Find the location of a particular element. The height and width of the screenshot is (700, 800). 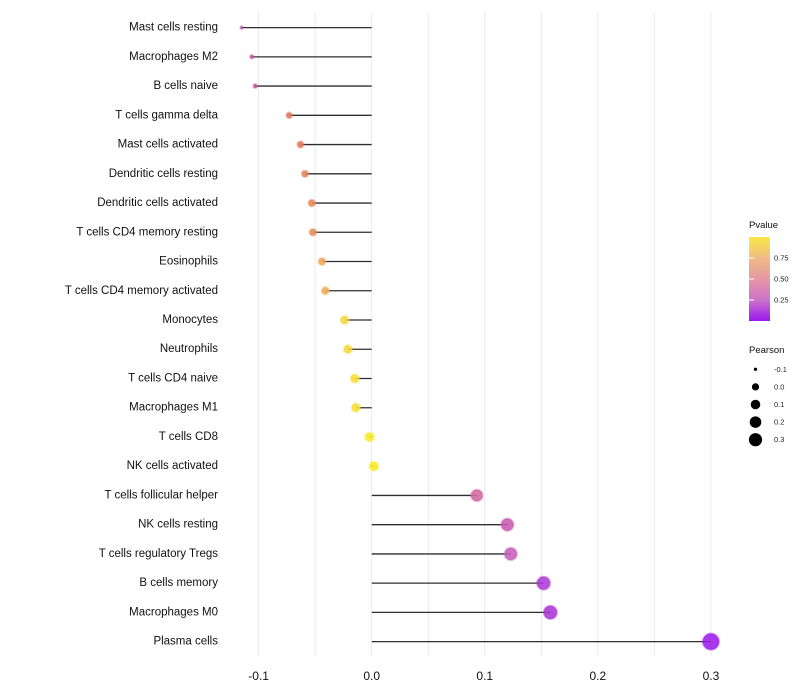

y-axis-label: Plasma cells is located at coordinates (185, 642).